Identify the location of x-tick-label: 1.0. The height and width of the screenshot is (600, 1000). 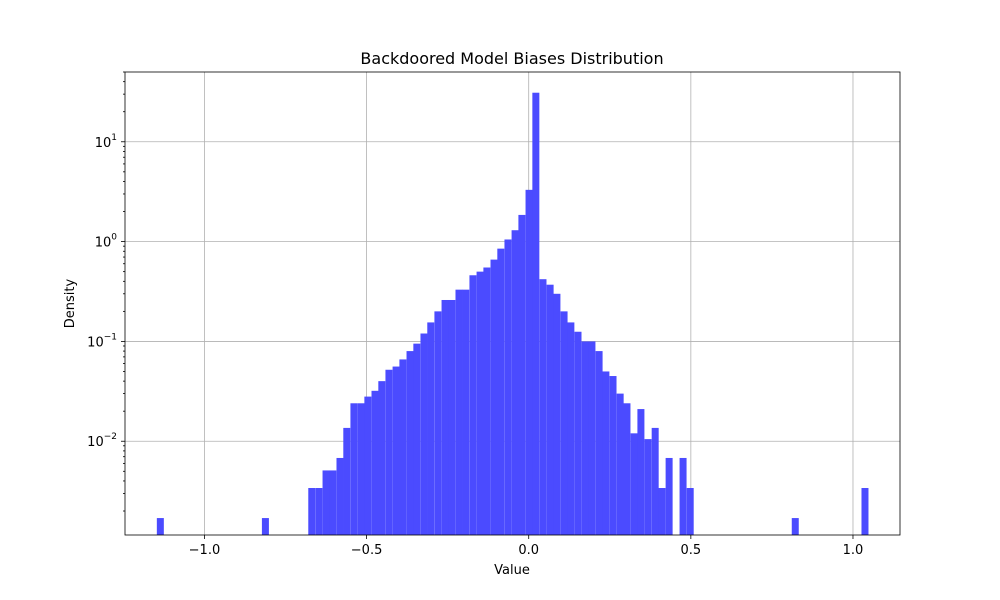
(853, 550).